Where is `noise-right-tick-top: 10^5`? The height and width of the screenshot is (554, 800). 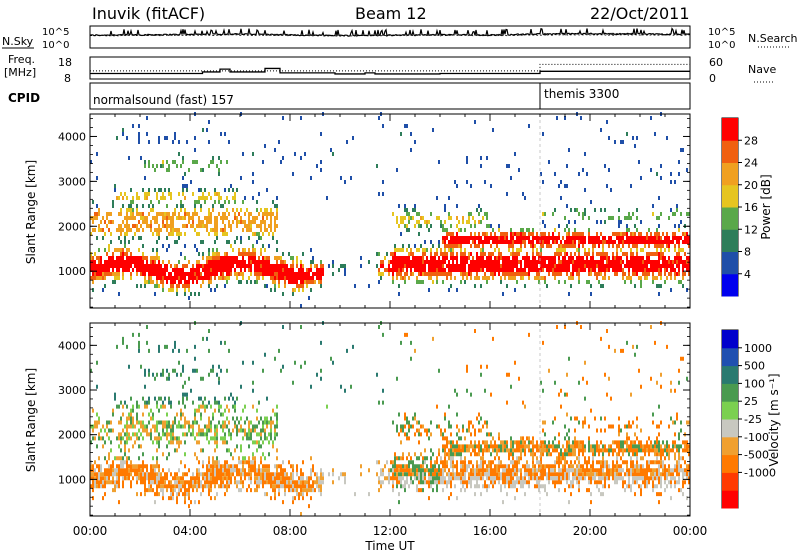 noise-right-tick-top: 10^5 is located at coordinates (721, 32).